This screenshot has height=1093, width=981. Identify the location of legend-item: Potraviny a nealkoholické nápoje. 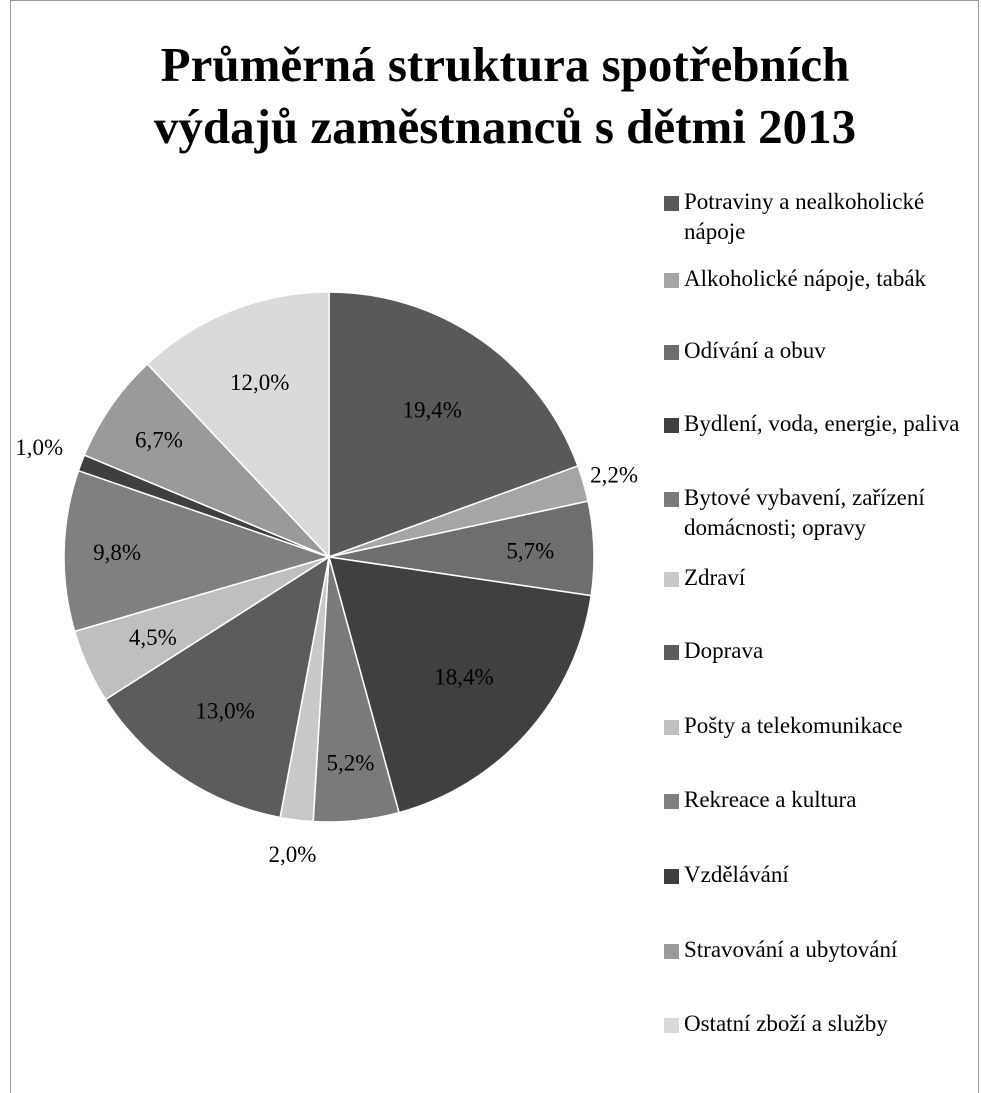
(819, 217).